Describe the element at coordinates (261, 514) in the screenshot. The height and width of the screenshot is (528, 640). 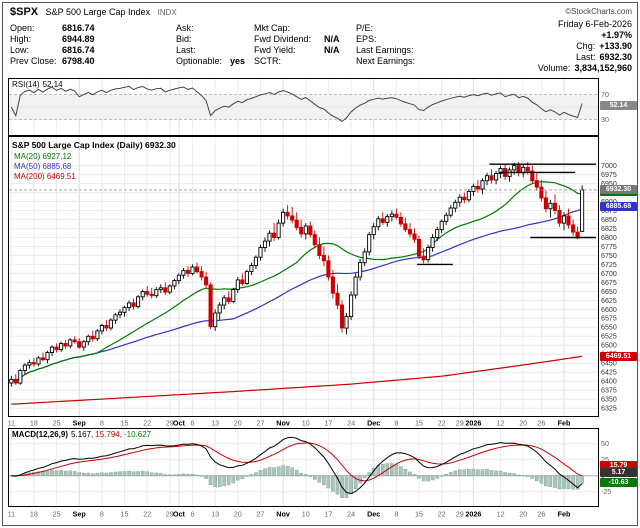
I see `svg-text: 27` at that location.